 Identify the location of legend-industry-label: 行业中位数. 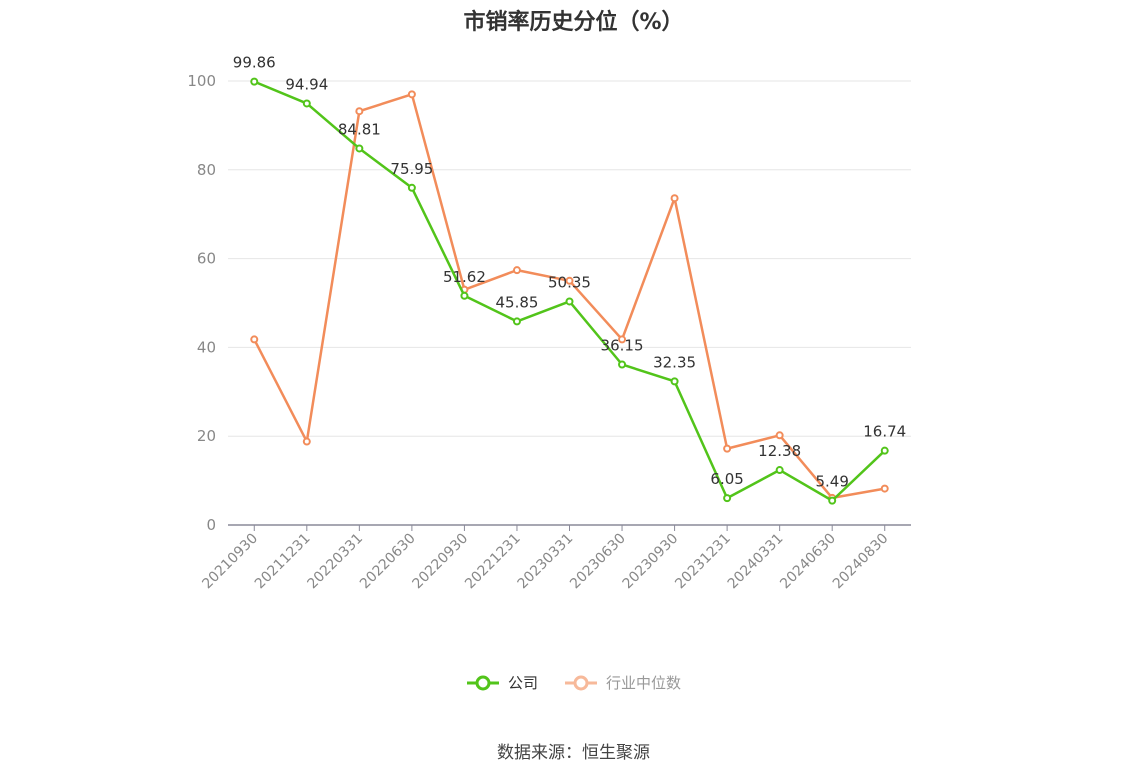
(644, 683).